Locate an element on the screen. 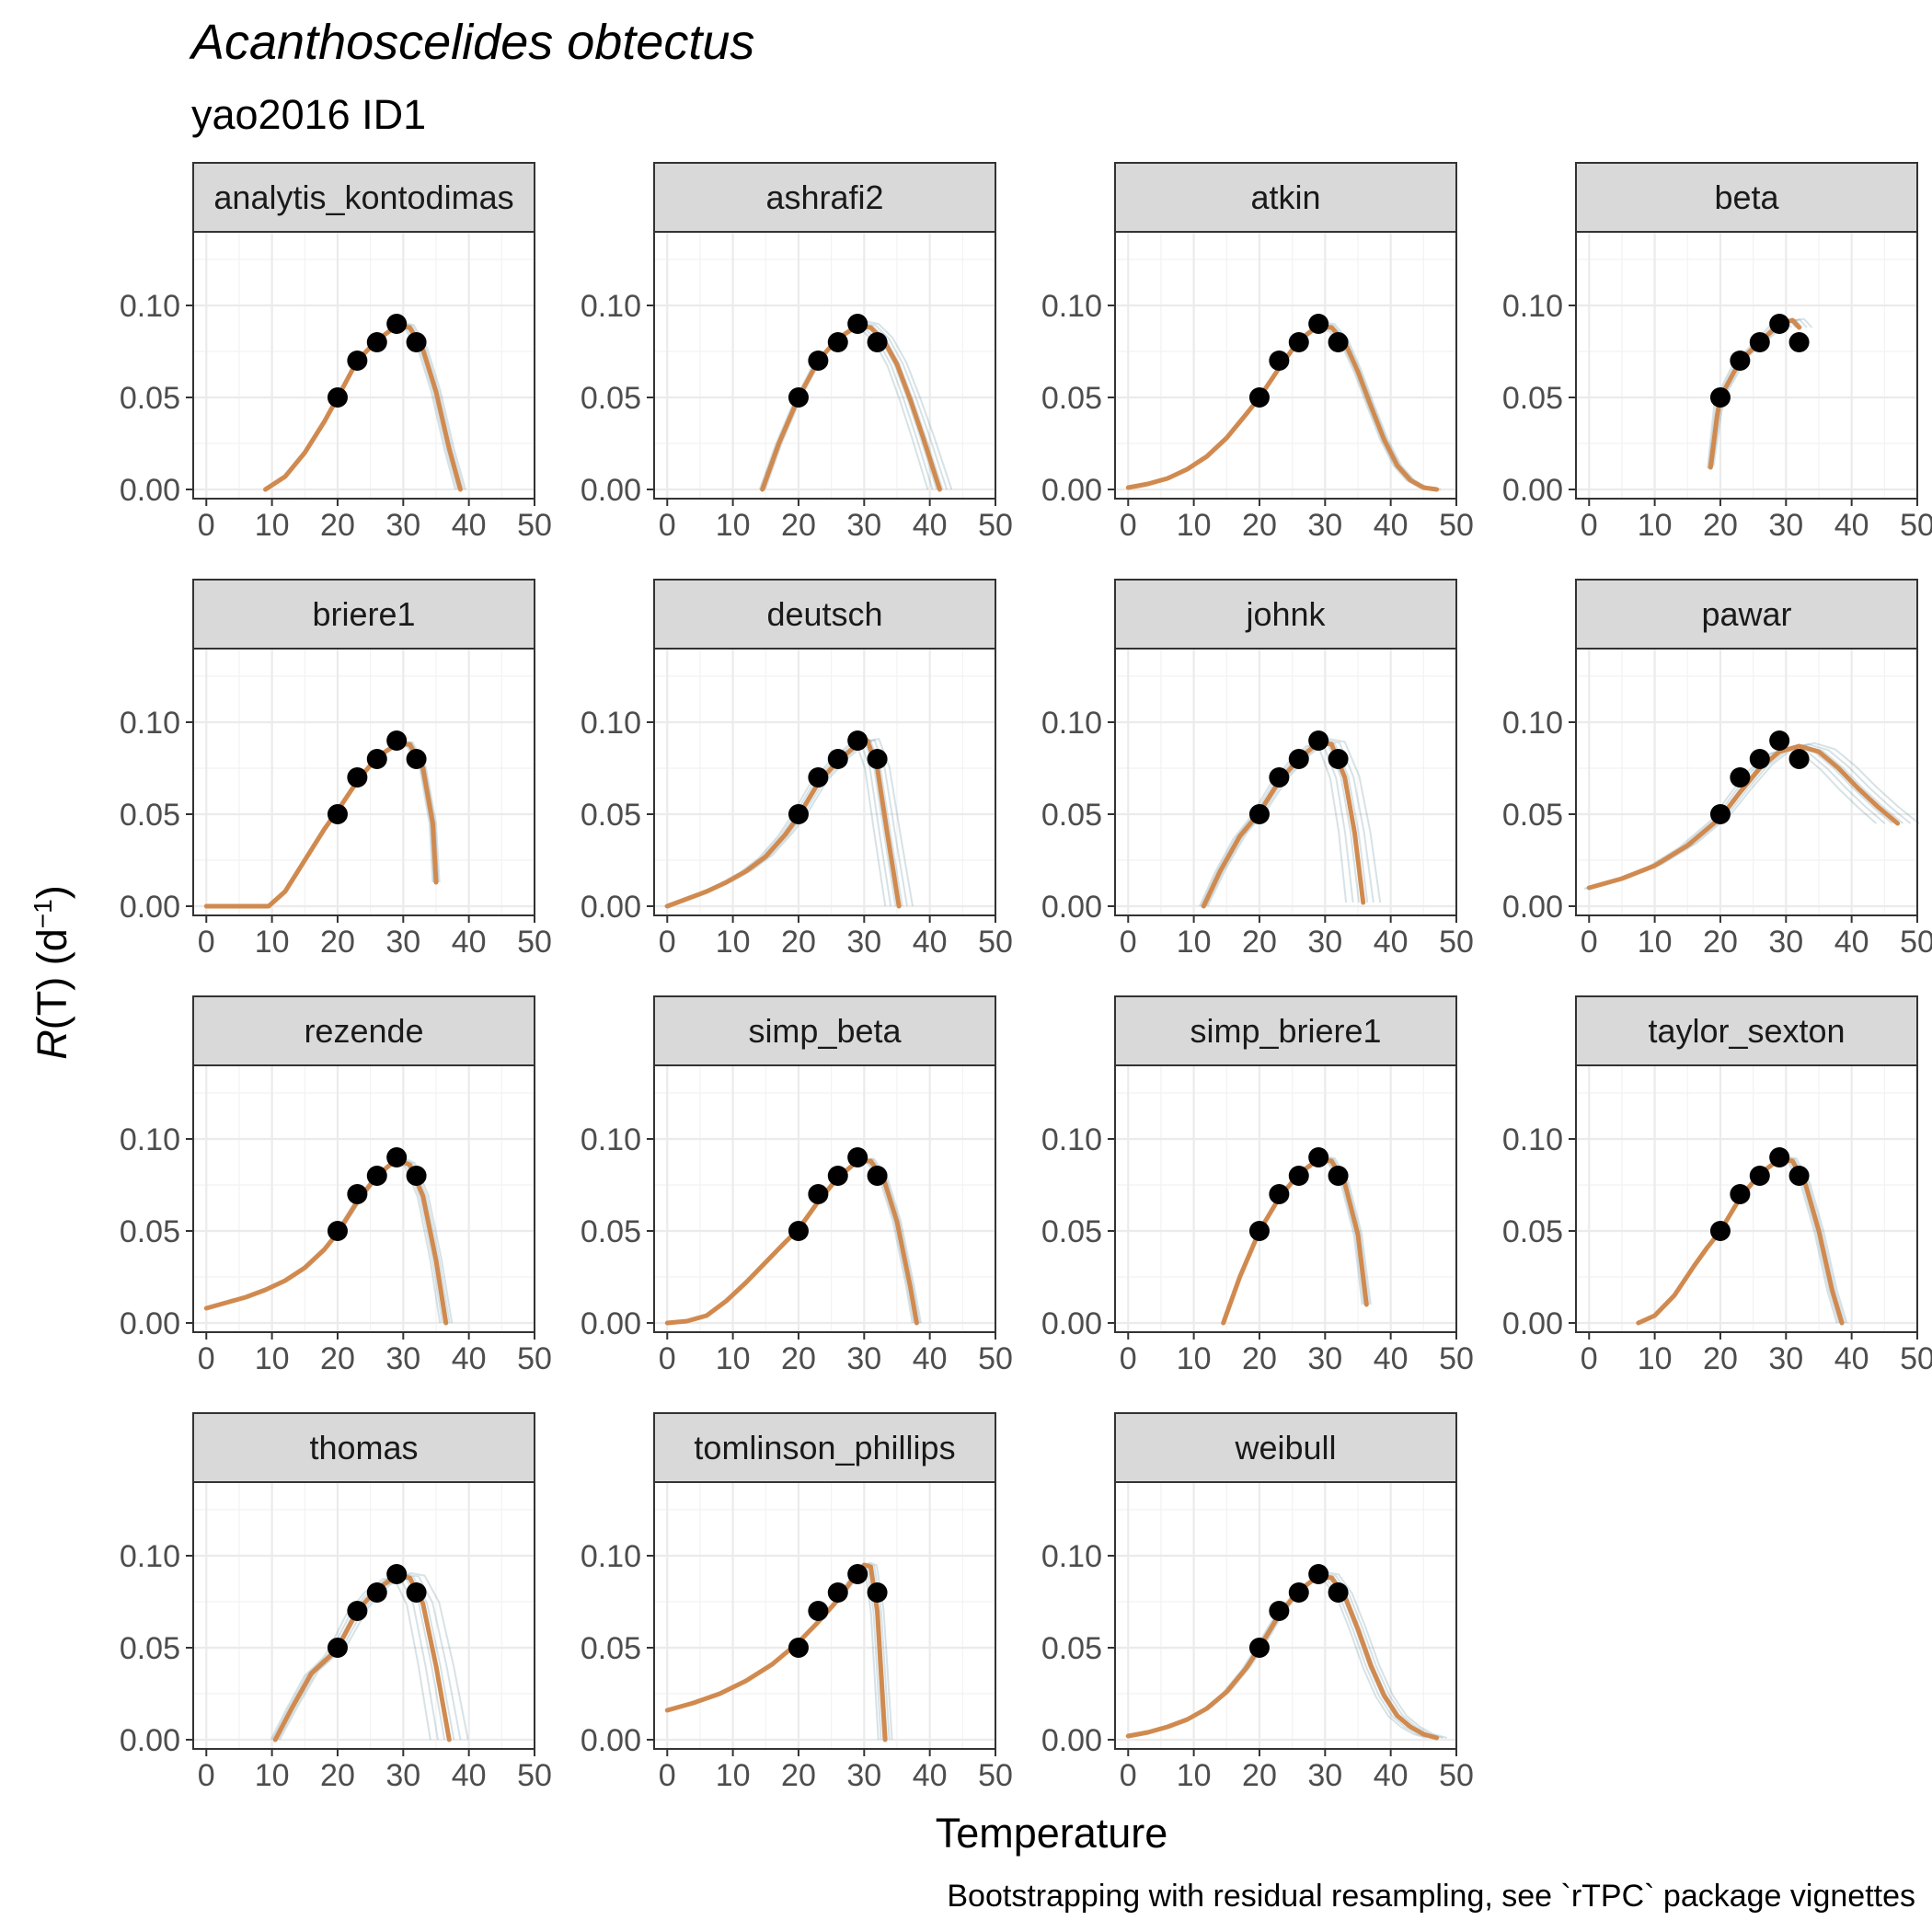 This screenshot has width=1932, height=1932. y-axis-title-body: (T) (d is located at coordinates (52, 978).